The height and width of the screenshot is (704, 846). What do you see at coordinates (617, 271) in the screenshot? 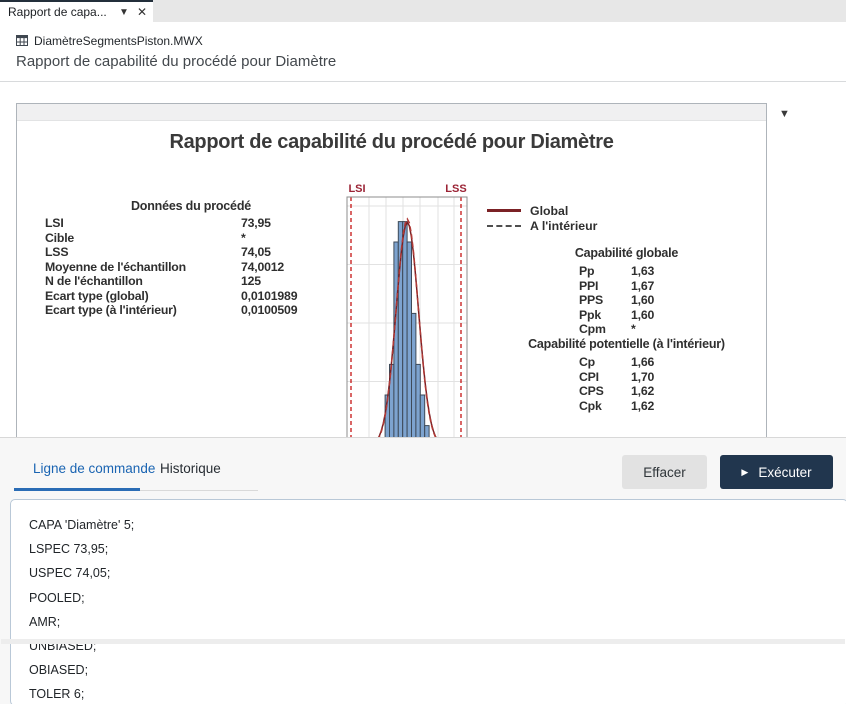
I see `stat-row: Pp 1,63` at bounding box center [617, 271].